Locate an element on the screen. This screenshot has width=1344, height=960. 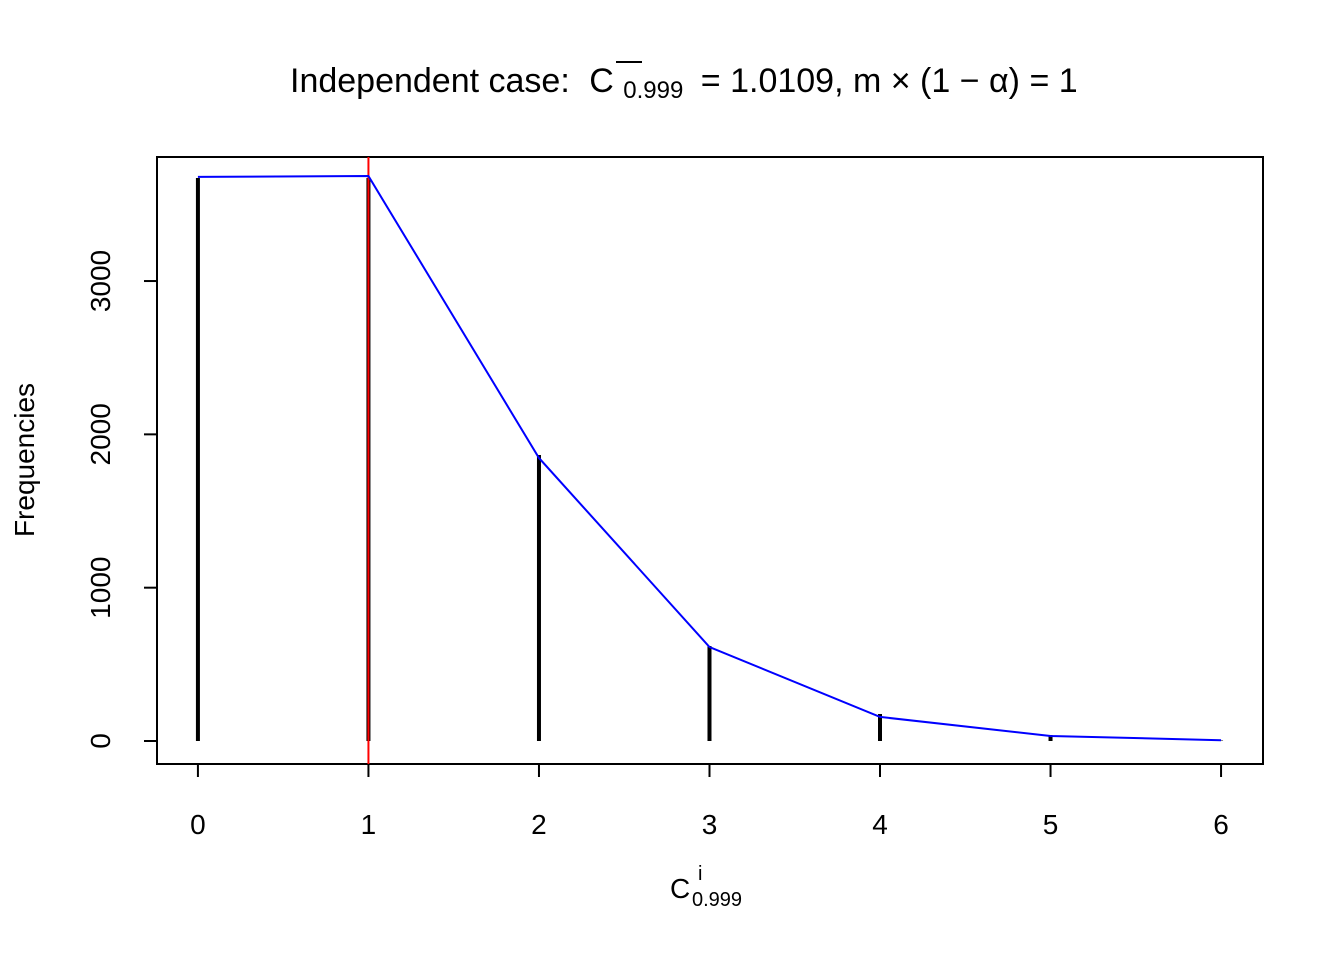
y-tick-label: 0 is located at coordinates (100, 741).